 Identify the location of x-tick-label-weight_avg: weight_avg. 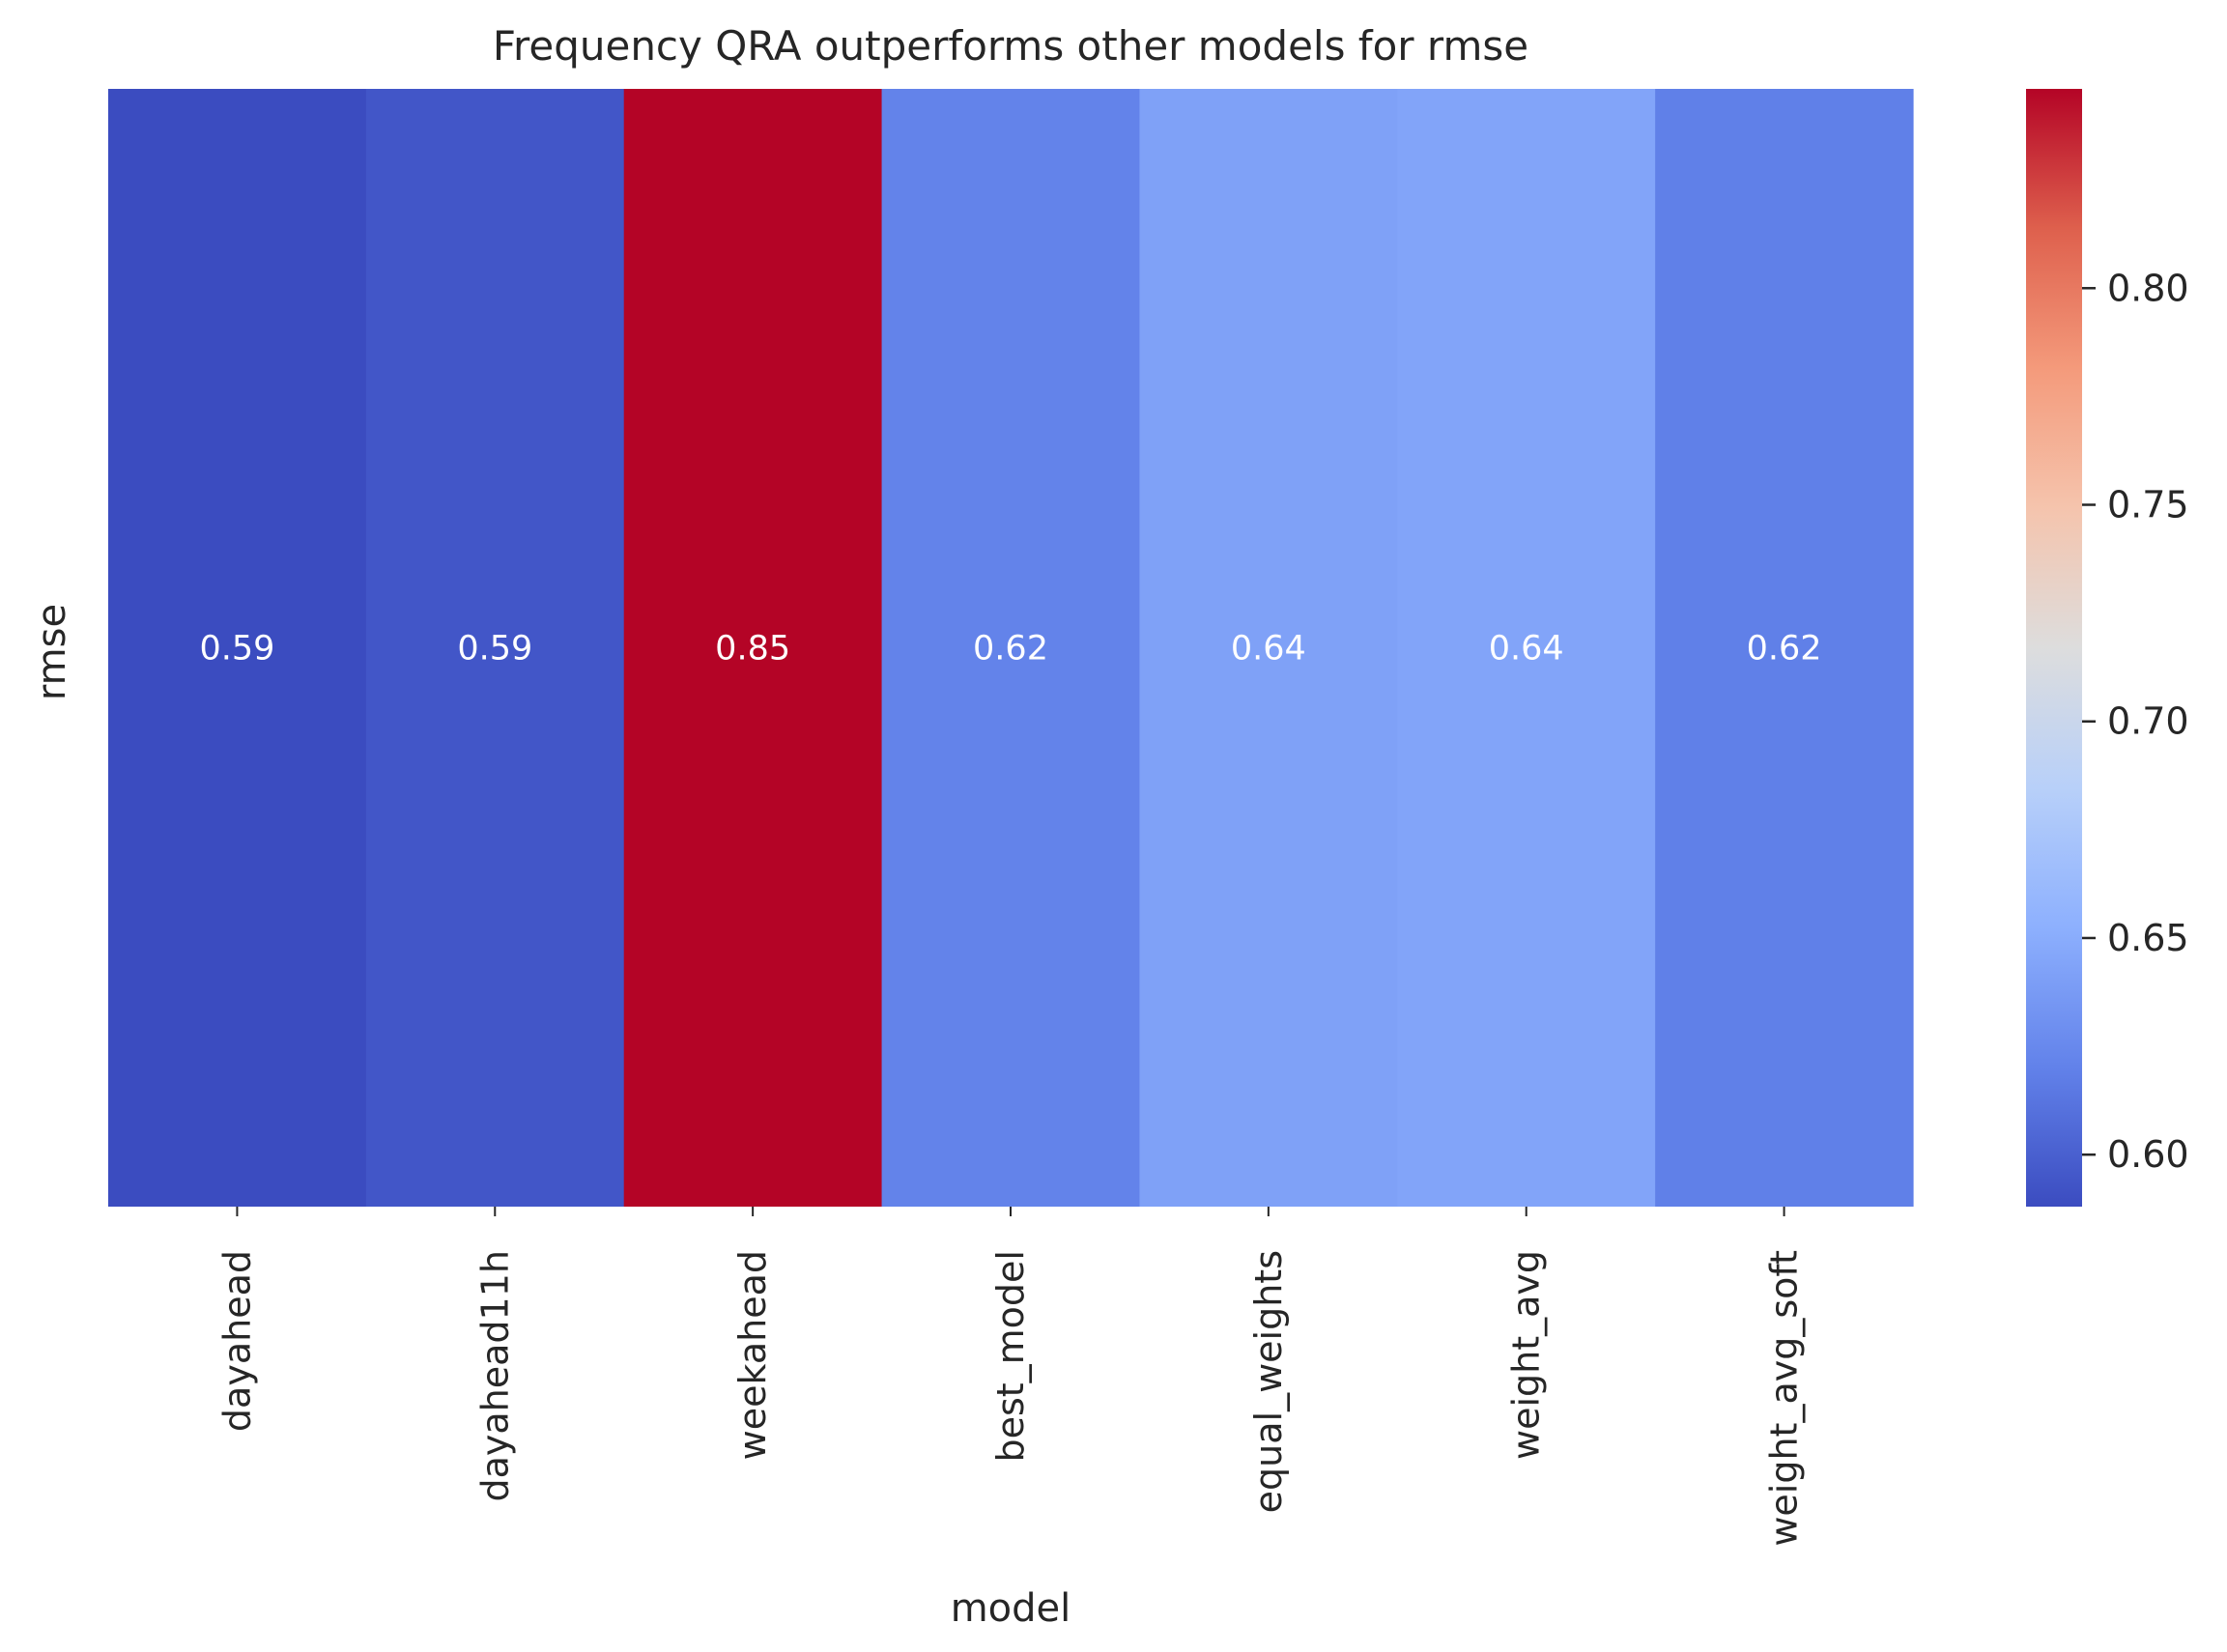
(1526, 1355).